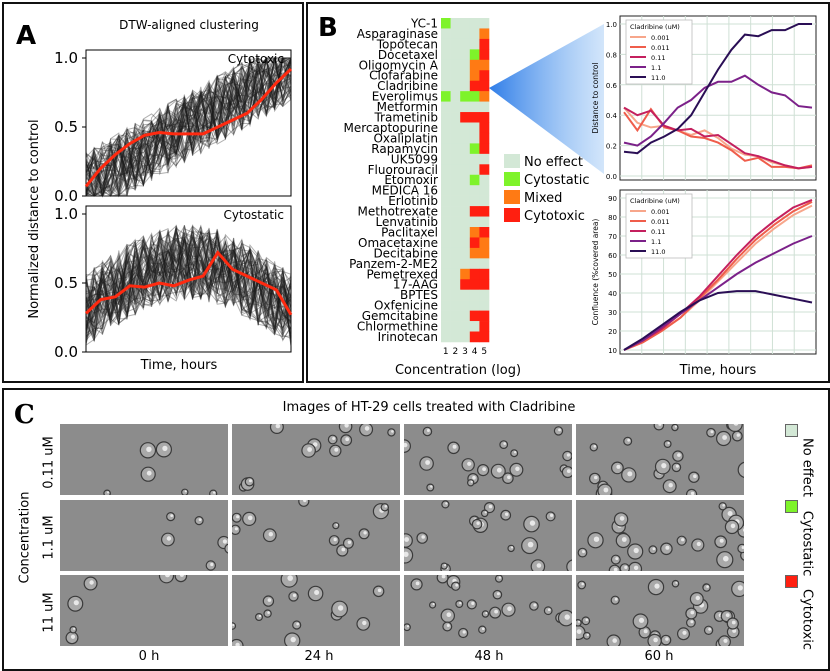 This screenshot has height=671, width=830. I want to click on zoom-wedge, so click(546, 99).